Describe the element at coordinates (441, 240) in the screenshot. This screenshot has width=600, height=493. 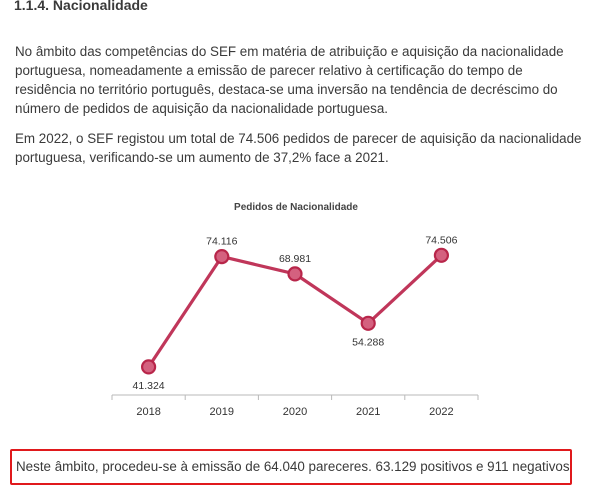
I see `data-label: 74.506` at that location.